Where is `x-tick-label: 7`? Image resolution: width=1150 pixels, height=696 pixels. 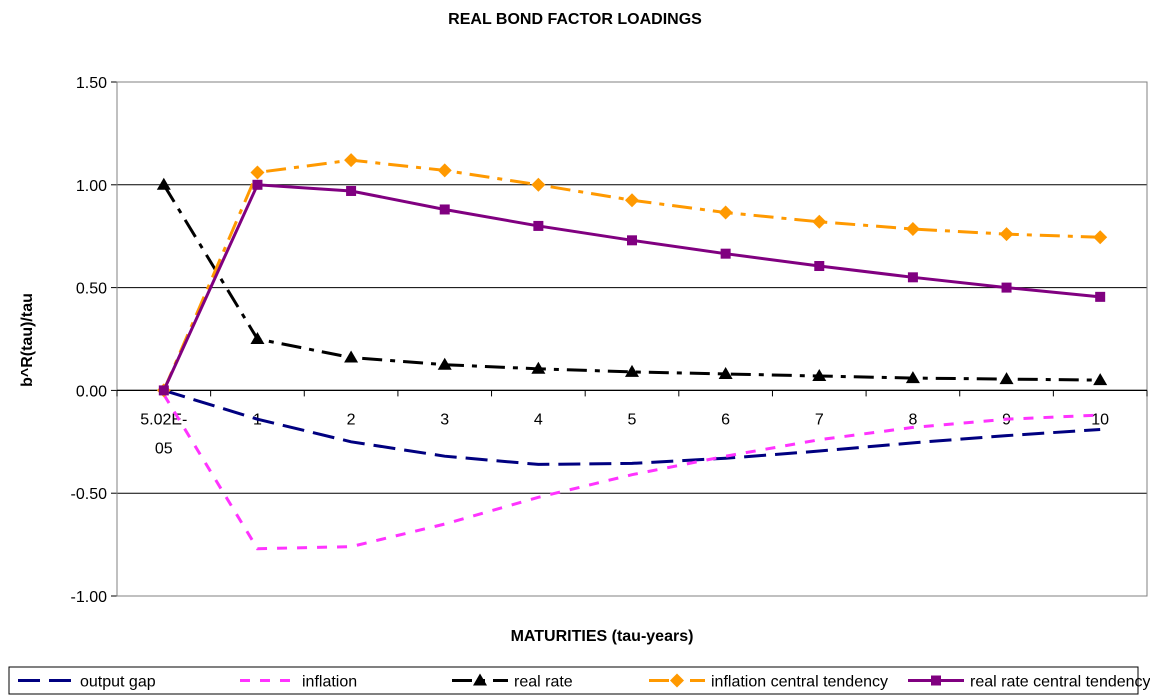 x-tick-label: 7 is located at coordinates (819, 419).